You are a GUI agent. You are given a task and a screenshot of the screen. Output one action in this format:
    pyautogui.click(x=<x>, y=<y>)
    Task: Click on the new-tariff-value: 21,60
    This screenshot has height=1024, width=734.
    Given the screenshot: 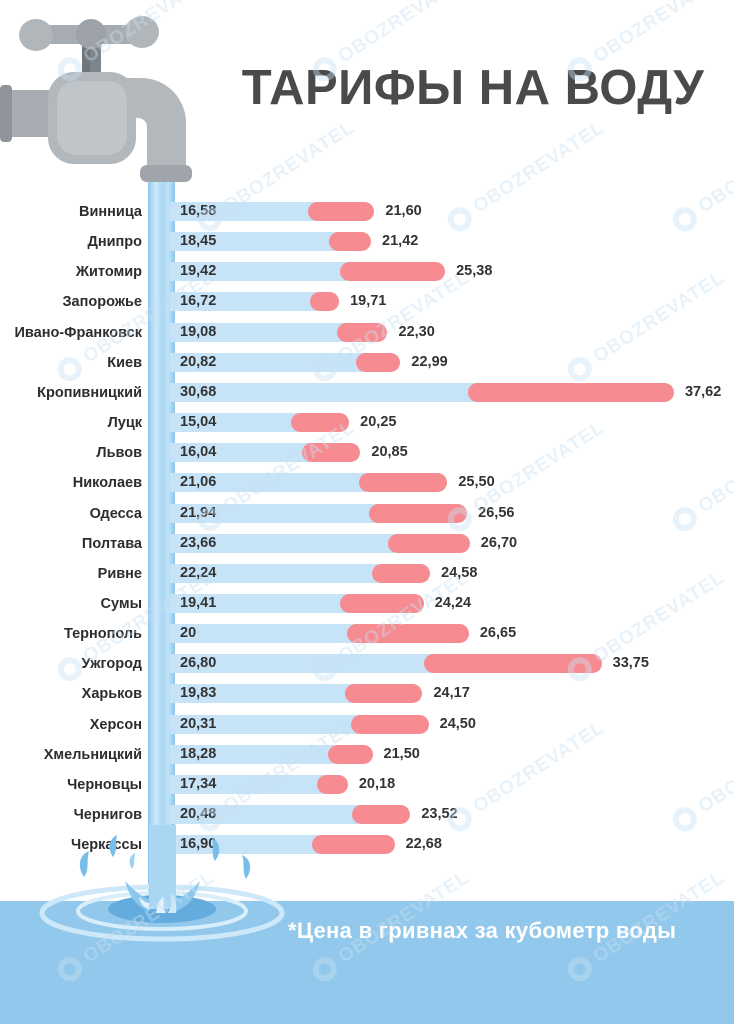 What is the action you would take?
    pyautogui.click(x=403, y=211)
    